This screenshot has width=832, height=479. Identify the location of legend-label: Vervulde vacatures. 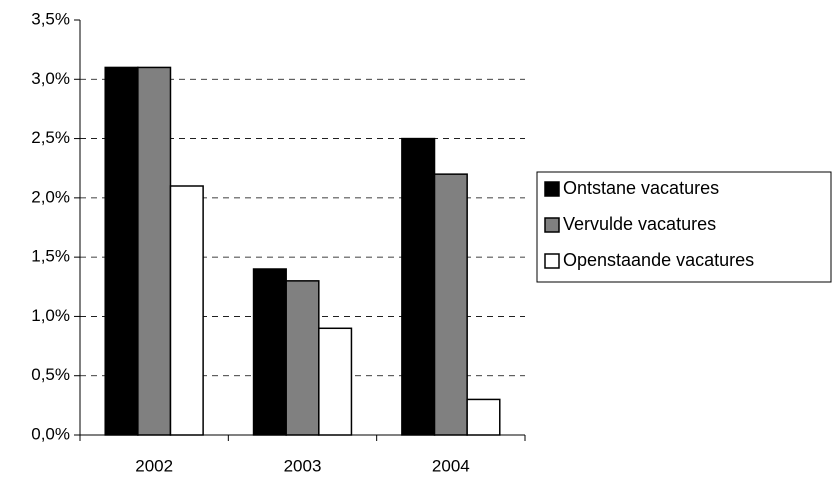
(639, 224).